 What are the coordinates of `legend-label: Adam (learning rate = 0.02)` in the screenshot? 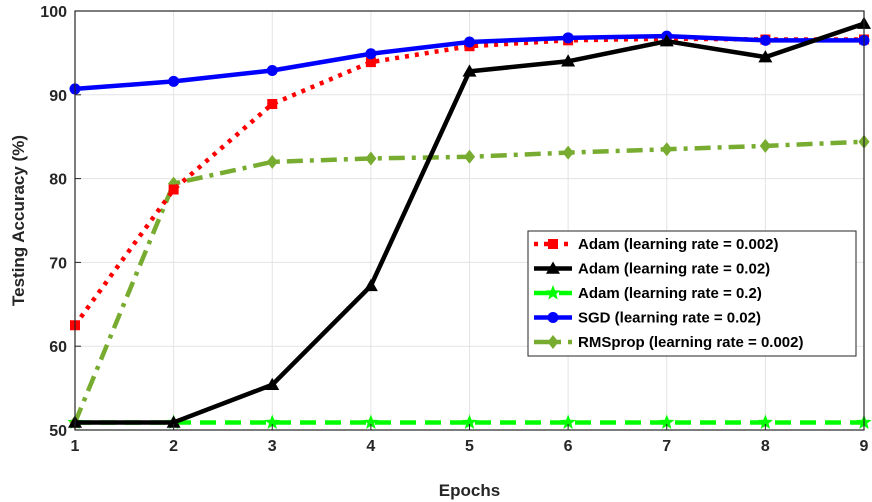 It's located at (674, 269).